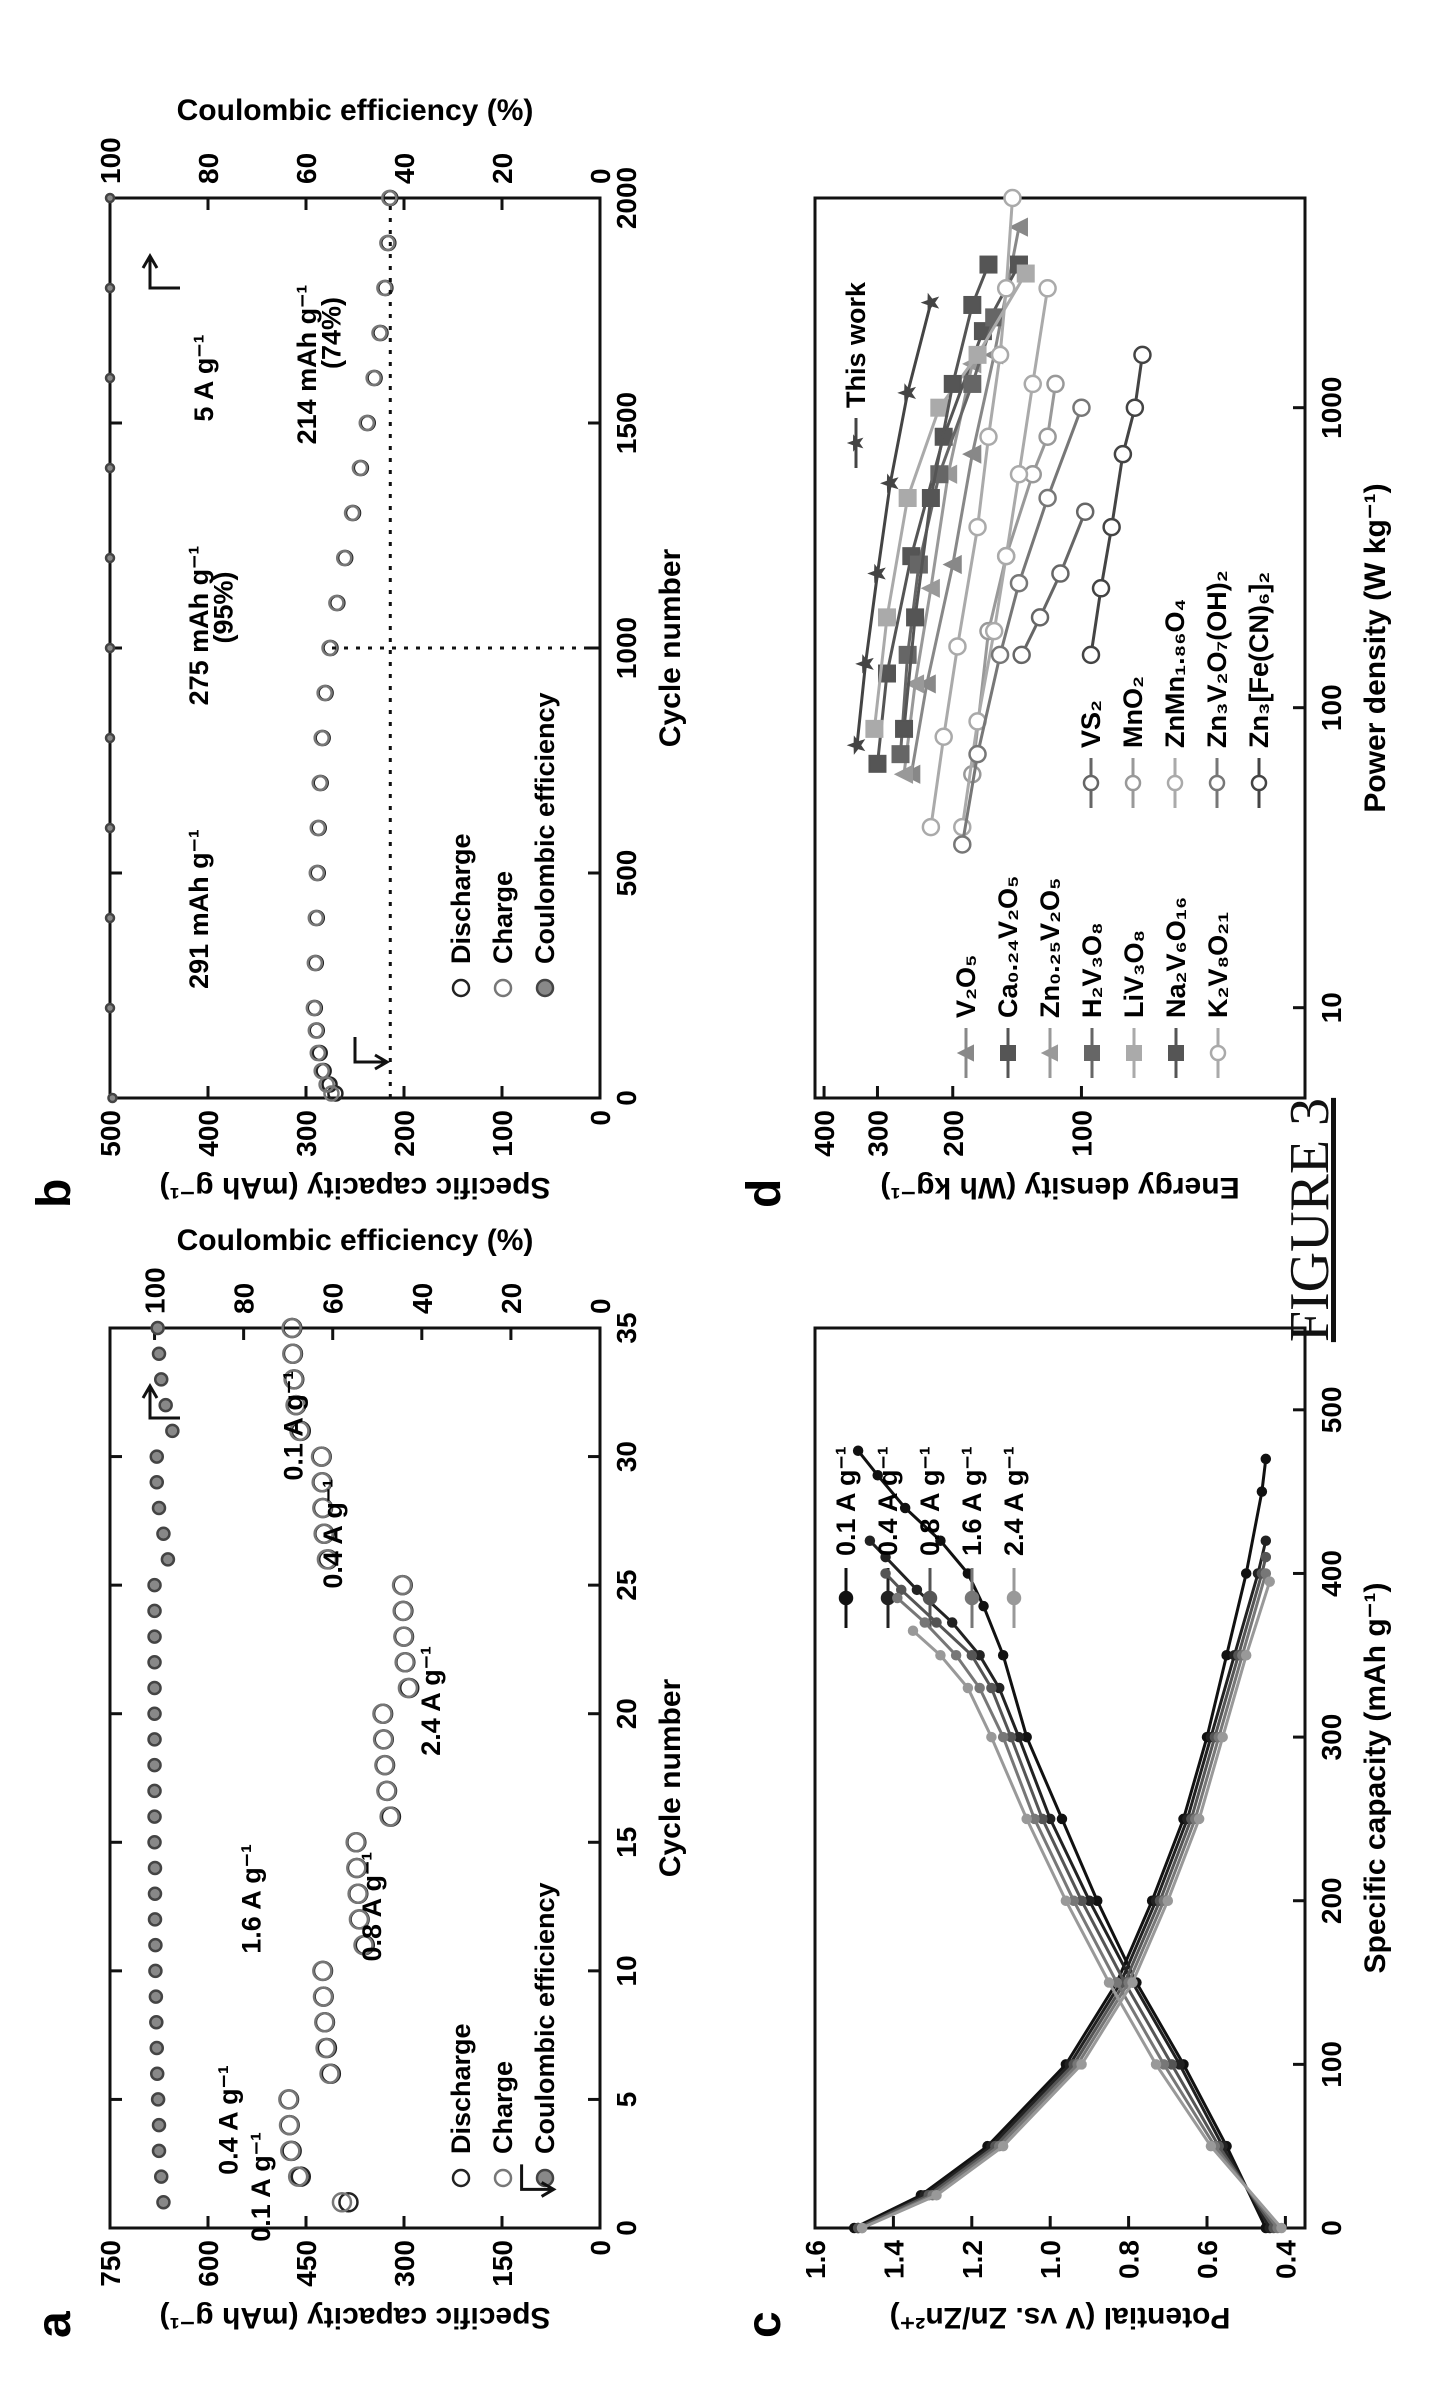  Describe the element at coordinates (600, 1118) in the screenshot. I see `y-tick-label: 0` at that location.